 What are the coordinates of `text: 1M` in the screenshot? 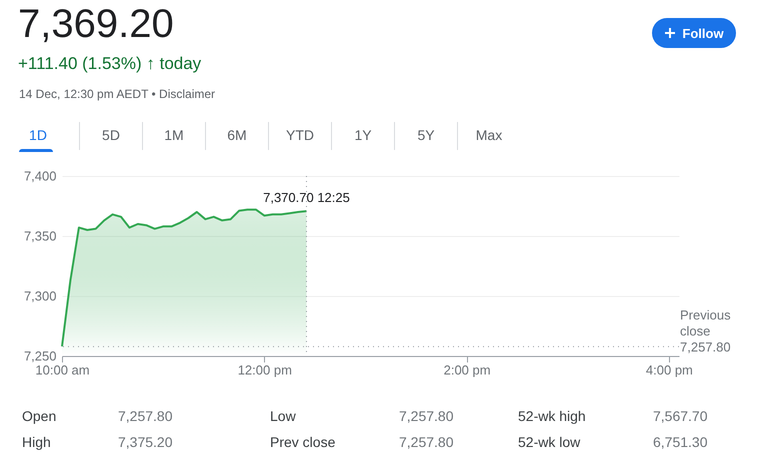 It's located at (174, 135).